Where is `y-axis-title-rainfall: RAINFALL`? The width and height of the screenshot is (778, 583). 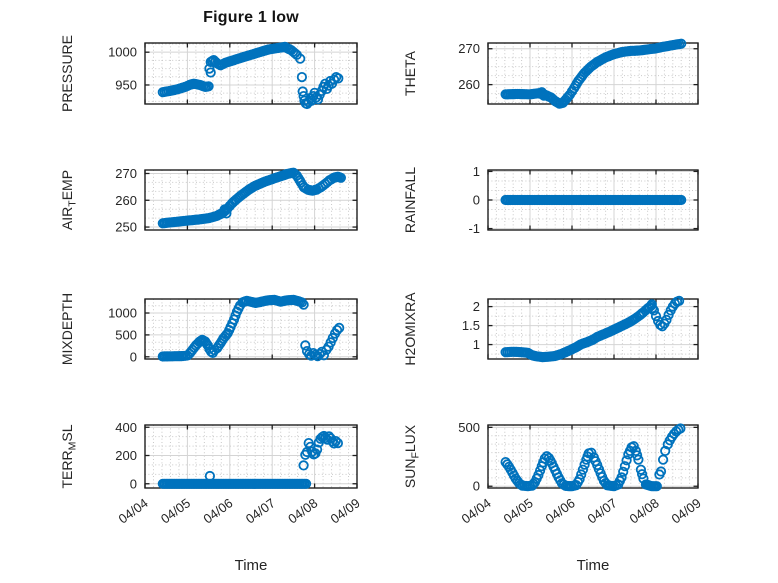
y-axis-title-rainfall: RAINFALL is located at coordinates (410, 200).